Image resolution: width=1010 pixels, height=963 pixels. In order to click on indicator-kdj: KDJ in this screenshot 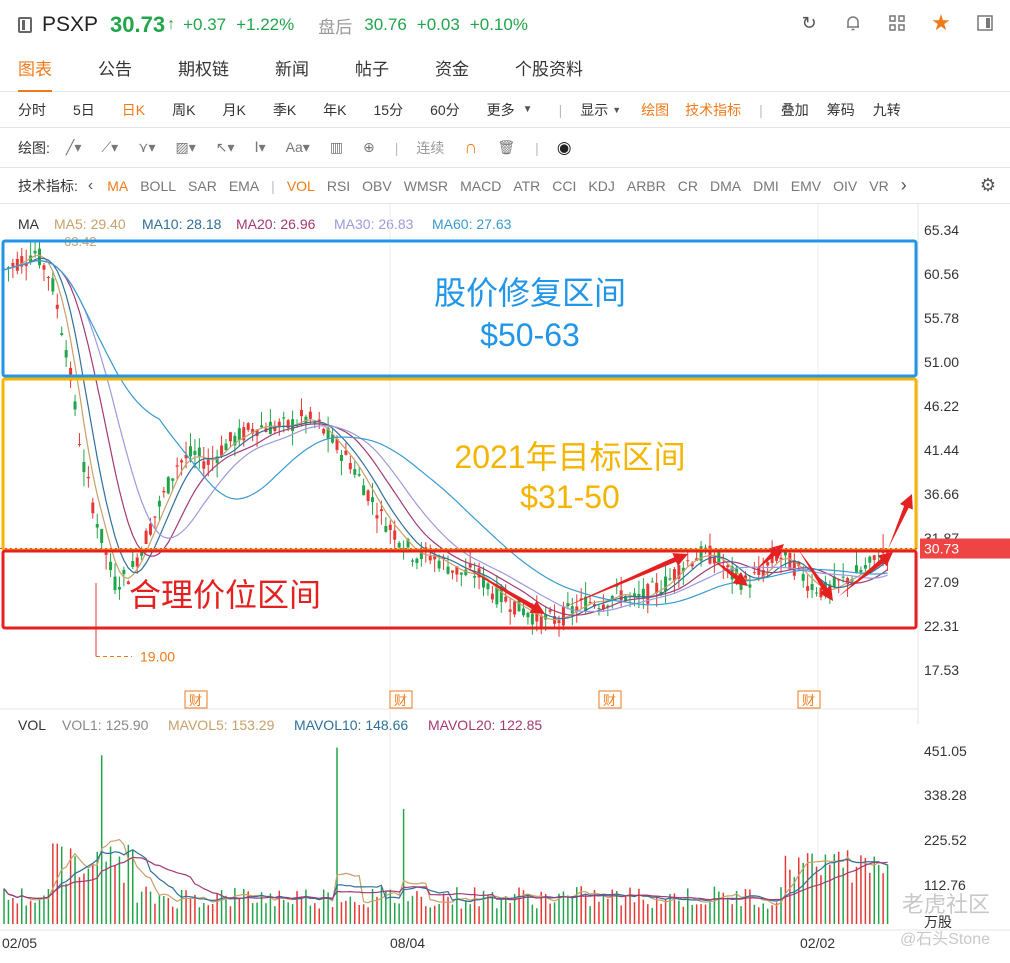, I will do `click(601, 185)`.